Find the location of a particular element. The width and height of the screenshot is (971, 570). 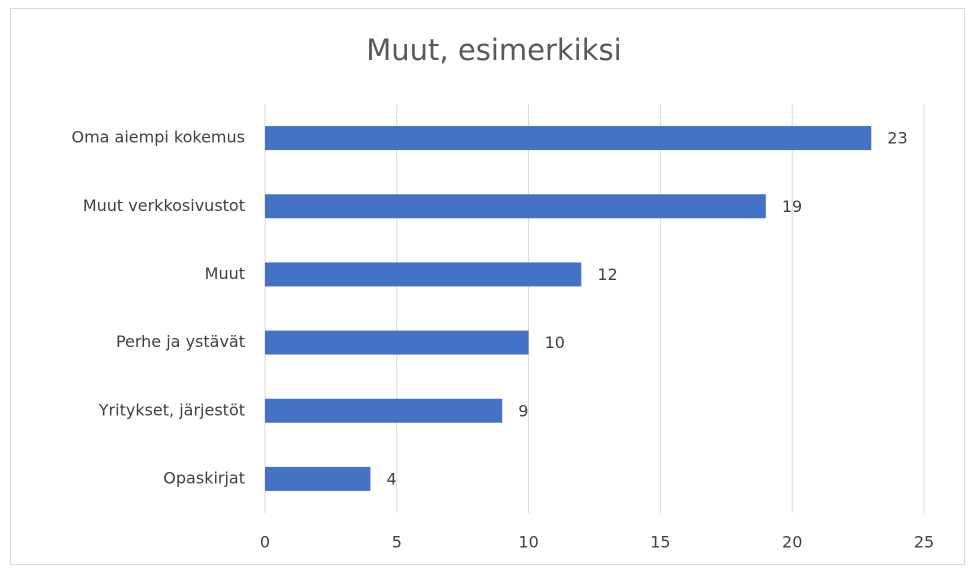

data-label: 9 is located at coordinates (523, 410).